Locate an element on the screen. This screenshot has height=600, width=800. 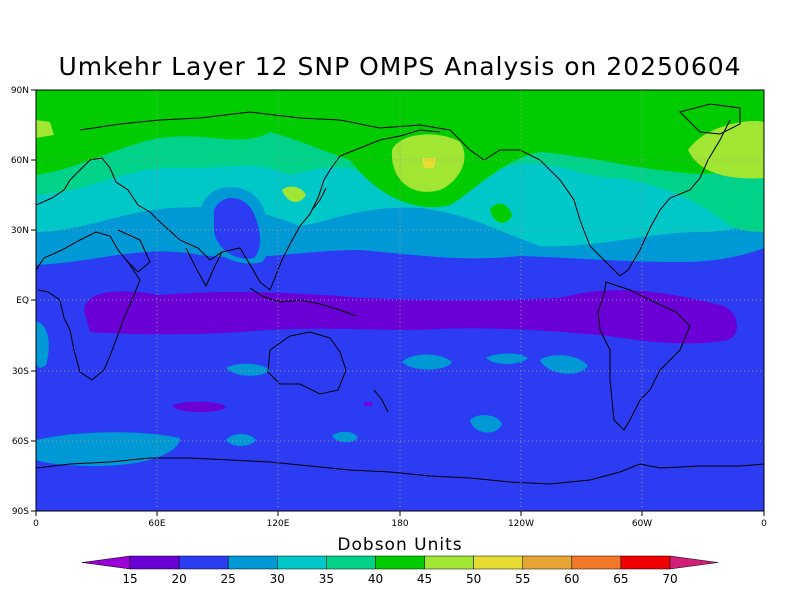
lat-label: 60S is located at coordinates (20, 442).